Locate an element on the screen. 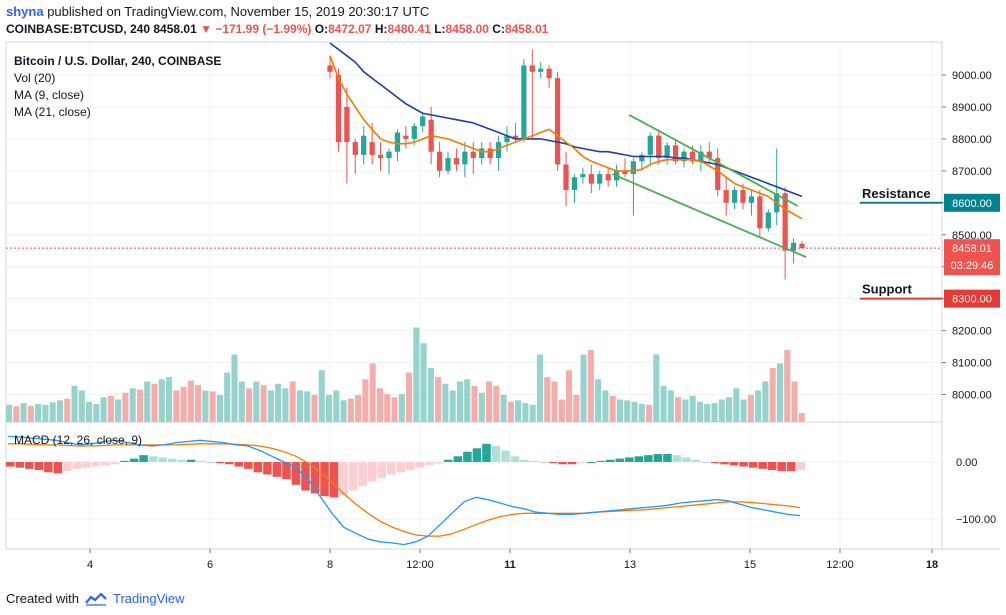 The height and width of the screenshot is (615, 1006). macd-pane is located at coordinates (405, 490).